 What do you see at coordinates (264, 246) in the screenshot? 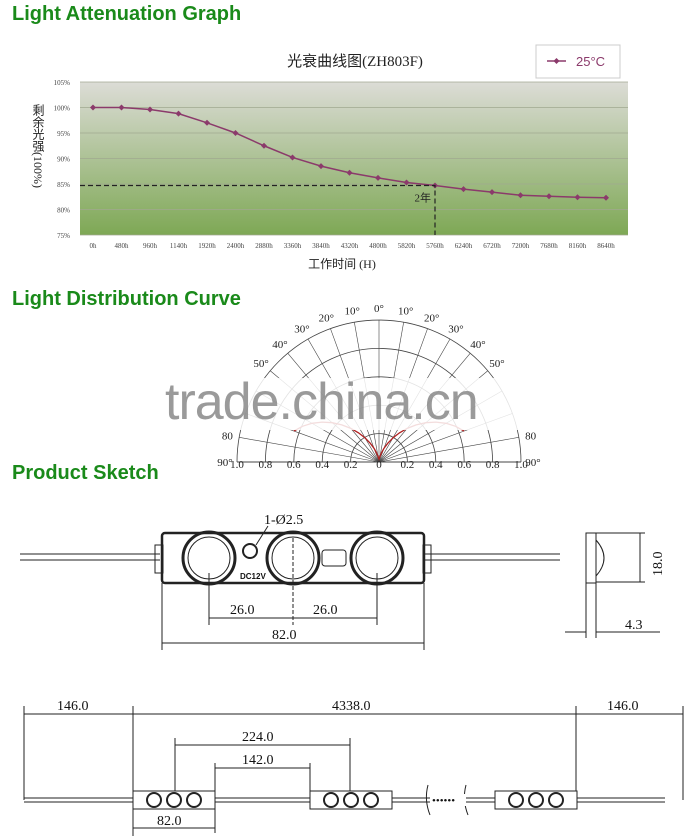
I see `x-tick-label: 2880h` at bounding box center [264, 246].